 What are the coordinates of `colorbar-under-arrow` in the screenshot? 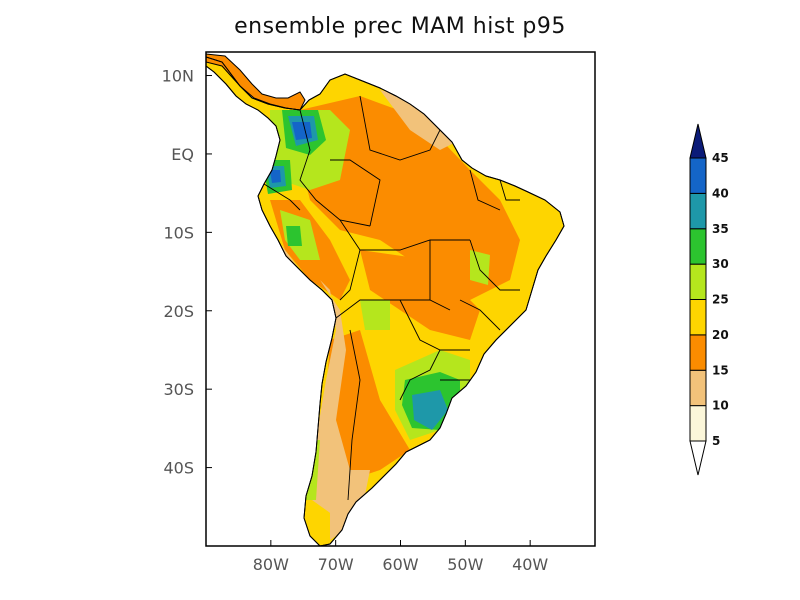 It's located at (698, 458).